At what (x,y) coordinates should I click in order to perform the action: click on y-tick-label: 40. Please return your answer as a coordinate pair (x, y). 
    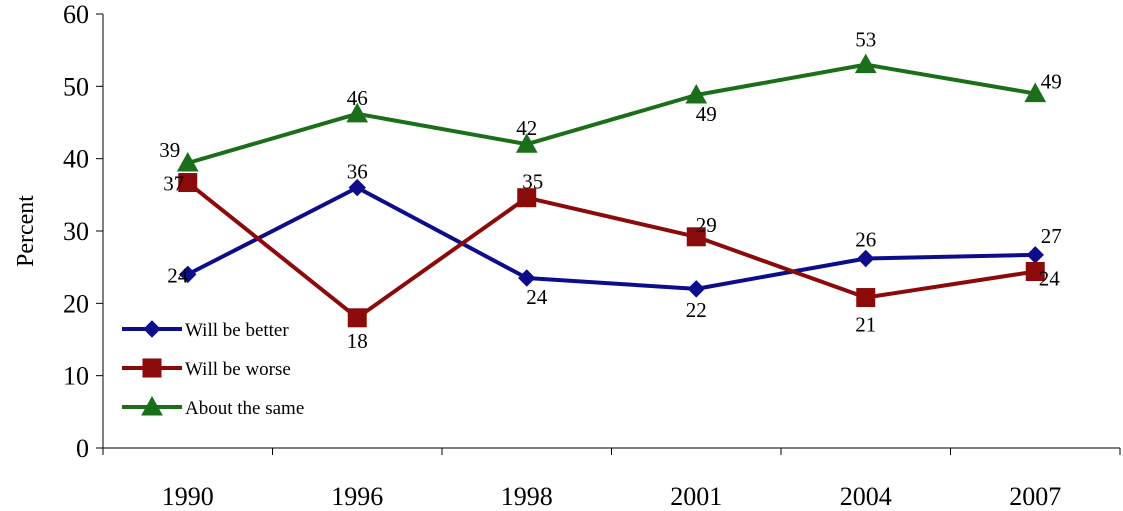
    Looking at the image, I should click on (76, 159).